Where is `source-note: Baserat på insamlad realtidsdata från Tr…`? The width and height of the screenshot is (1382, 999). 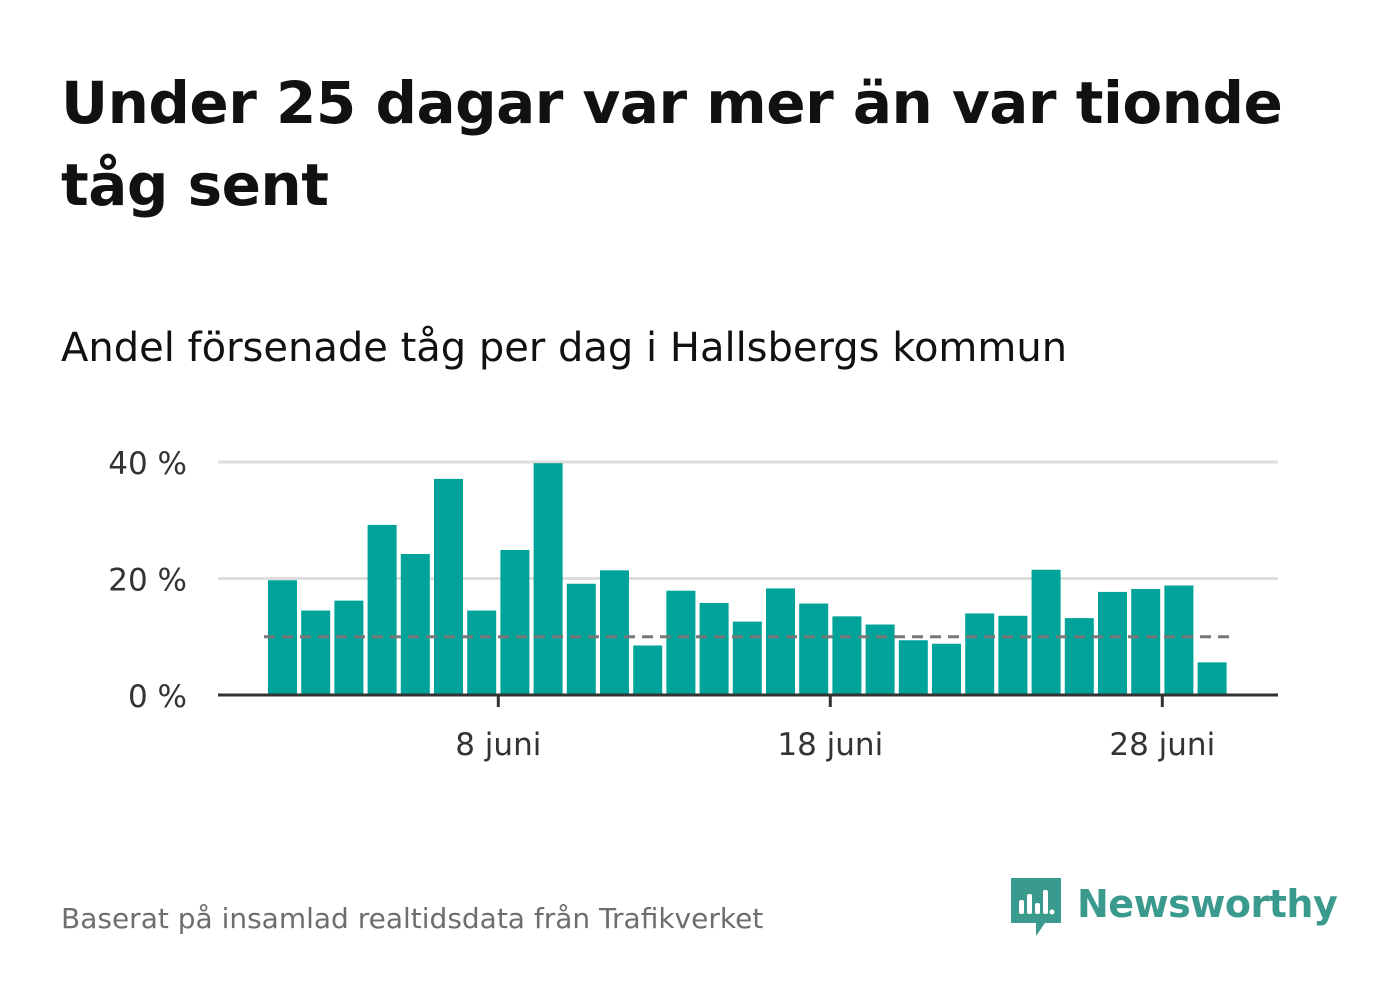
source-note: Baserat på insamlad realtidsdata från Tr… is located at coordinates (412, 918).